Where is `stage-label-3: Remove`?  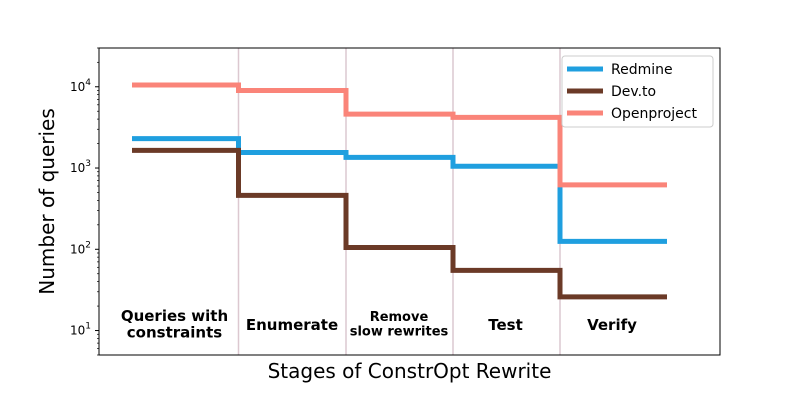
stage-label-3: Remove is located at coordinates (399, 317).